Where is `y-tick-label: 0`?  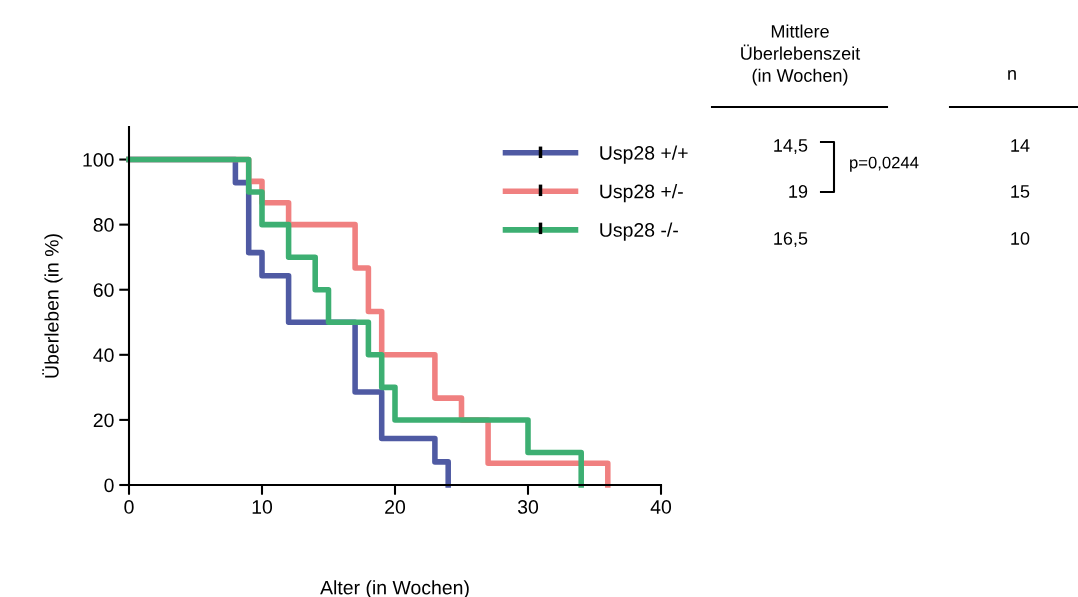
y-tick-label: 0 is located at coordinates (109, 485).